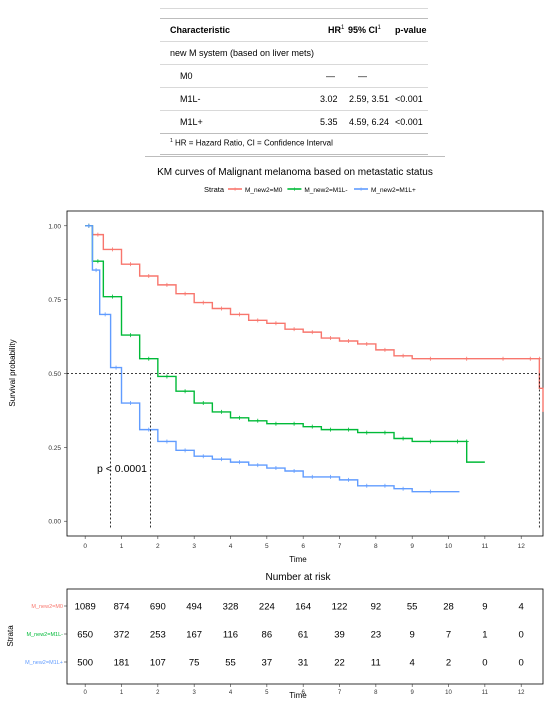 The height and width of the screenshot is (706, 550). Describe the element at coordinates (409, 122) in the screenshot. I see `row-p: <0.001` at that location.